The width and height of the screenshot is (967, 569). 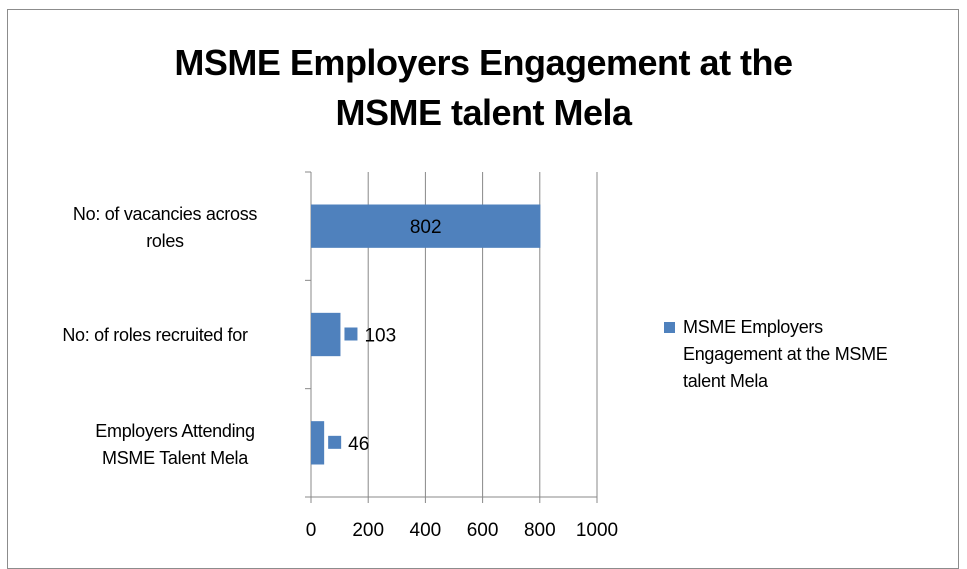 I want to click on data-label: 46, so click(x=358, y=444).